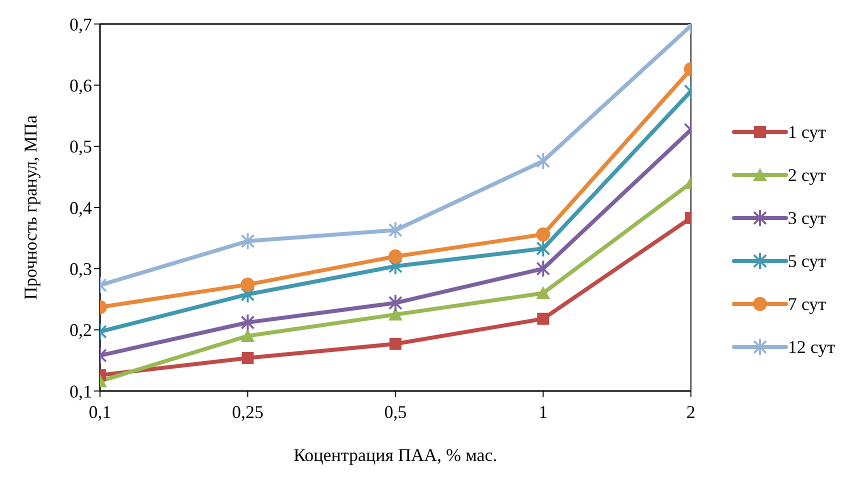  Describe the element at coordinates (81, 208) in the screenshot. I see `y-tick-label: 0,4` at that location.